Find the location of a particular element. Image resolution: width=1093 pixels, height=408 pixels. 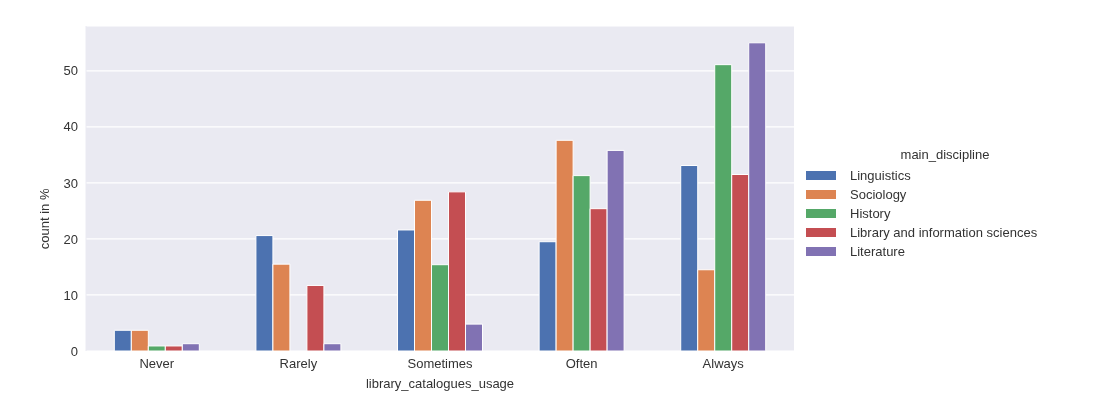

y-tick-label: 20 is located at coordinates (70, 239).